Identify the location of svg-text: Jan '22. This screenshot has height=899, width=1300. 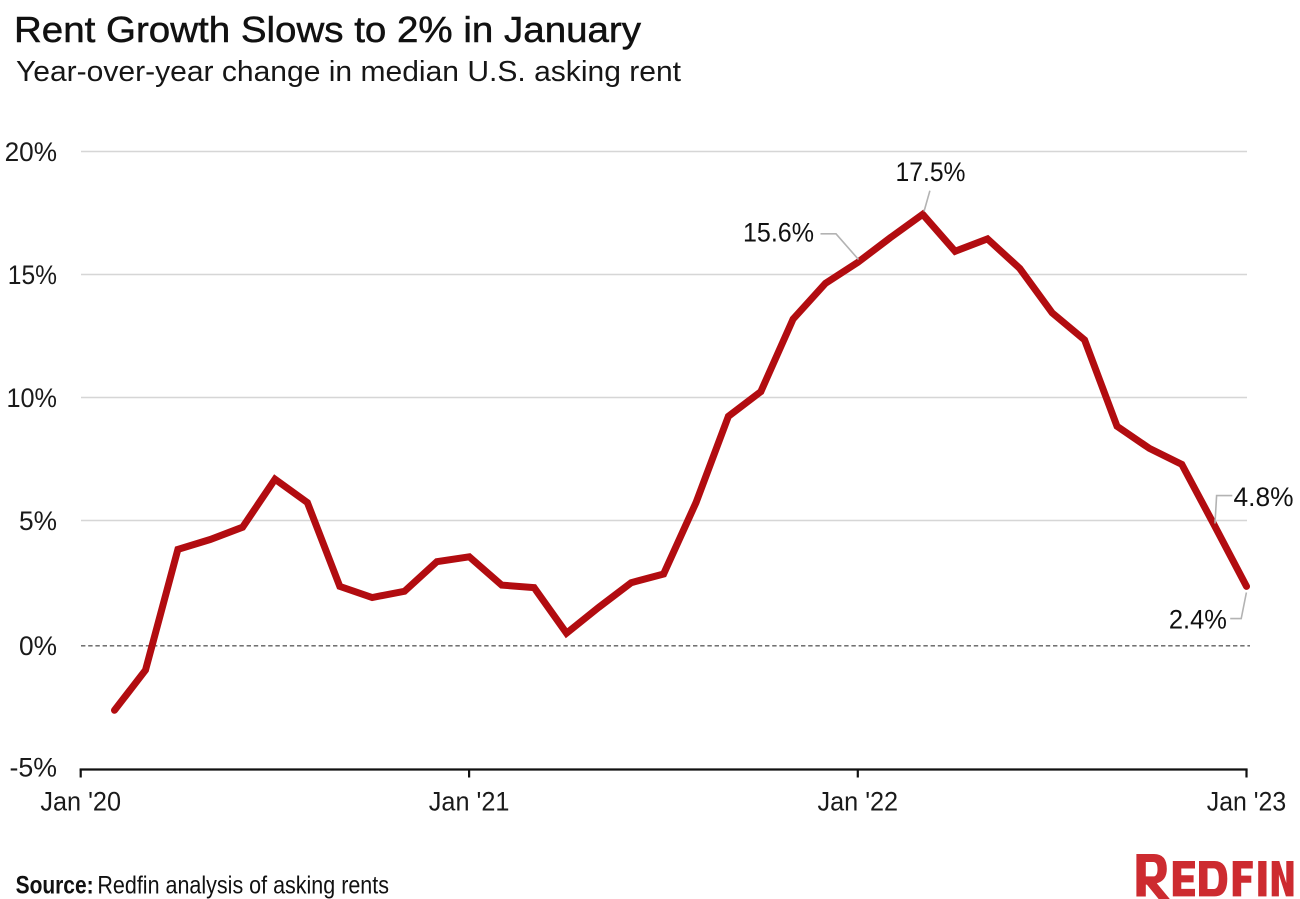
(858, 802).